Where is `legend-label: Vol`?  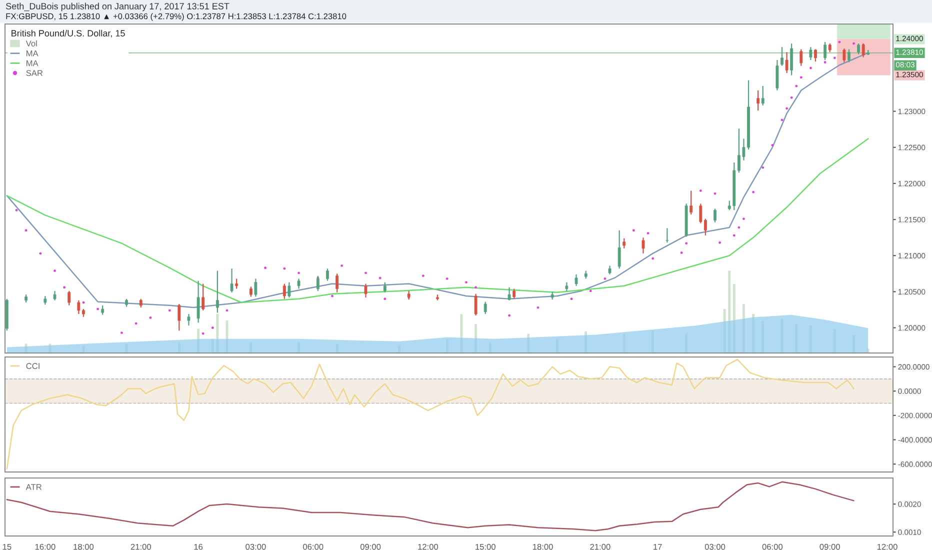 legend-label: Vol is located at coordinates (31, 43).